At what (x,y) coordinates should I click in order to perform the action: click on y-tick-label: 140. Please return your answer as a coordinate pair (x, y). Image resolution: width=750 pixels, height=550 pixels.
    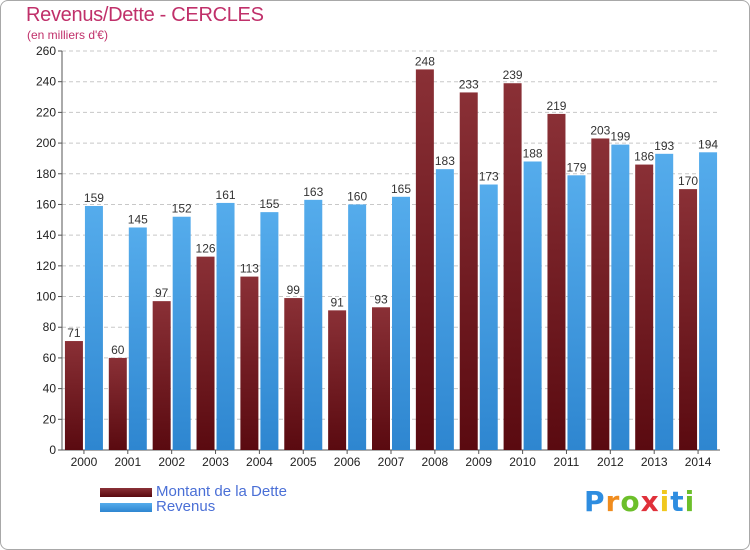
    Looking at the image, I should click on (46, 235).